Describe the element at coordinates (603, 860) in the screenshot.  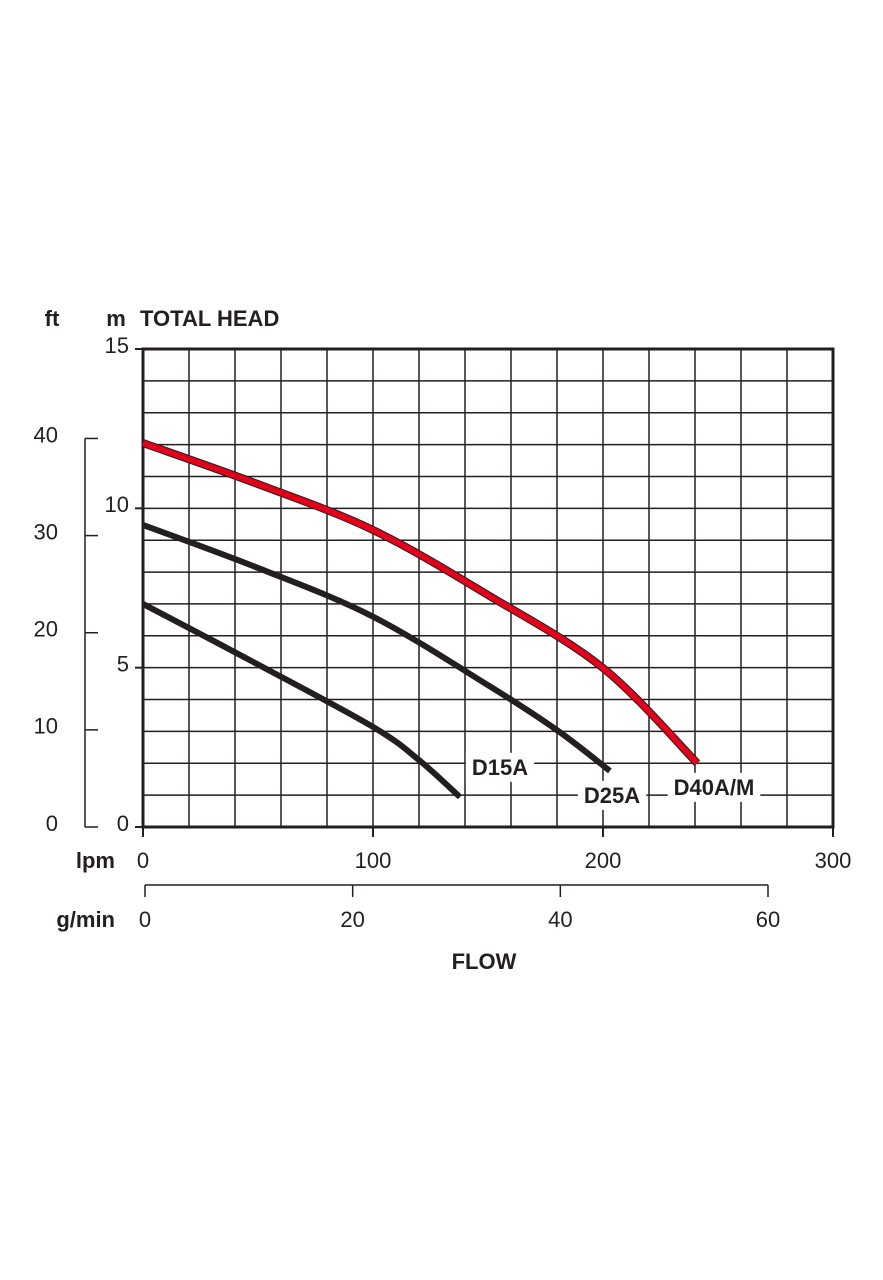
I see `x-tick-label: 200` at that location.